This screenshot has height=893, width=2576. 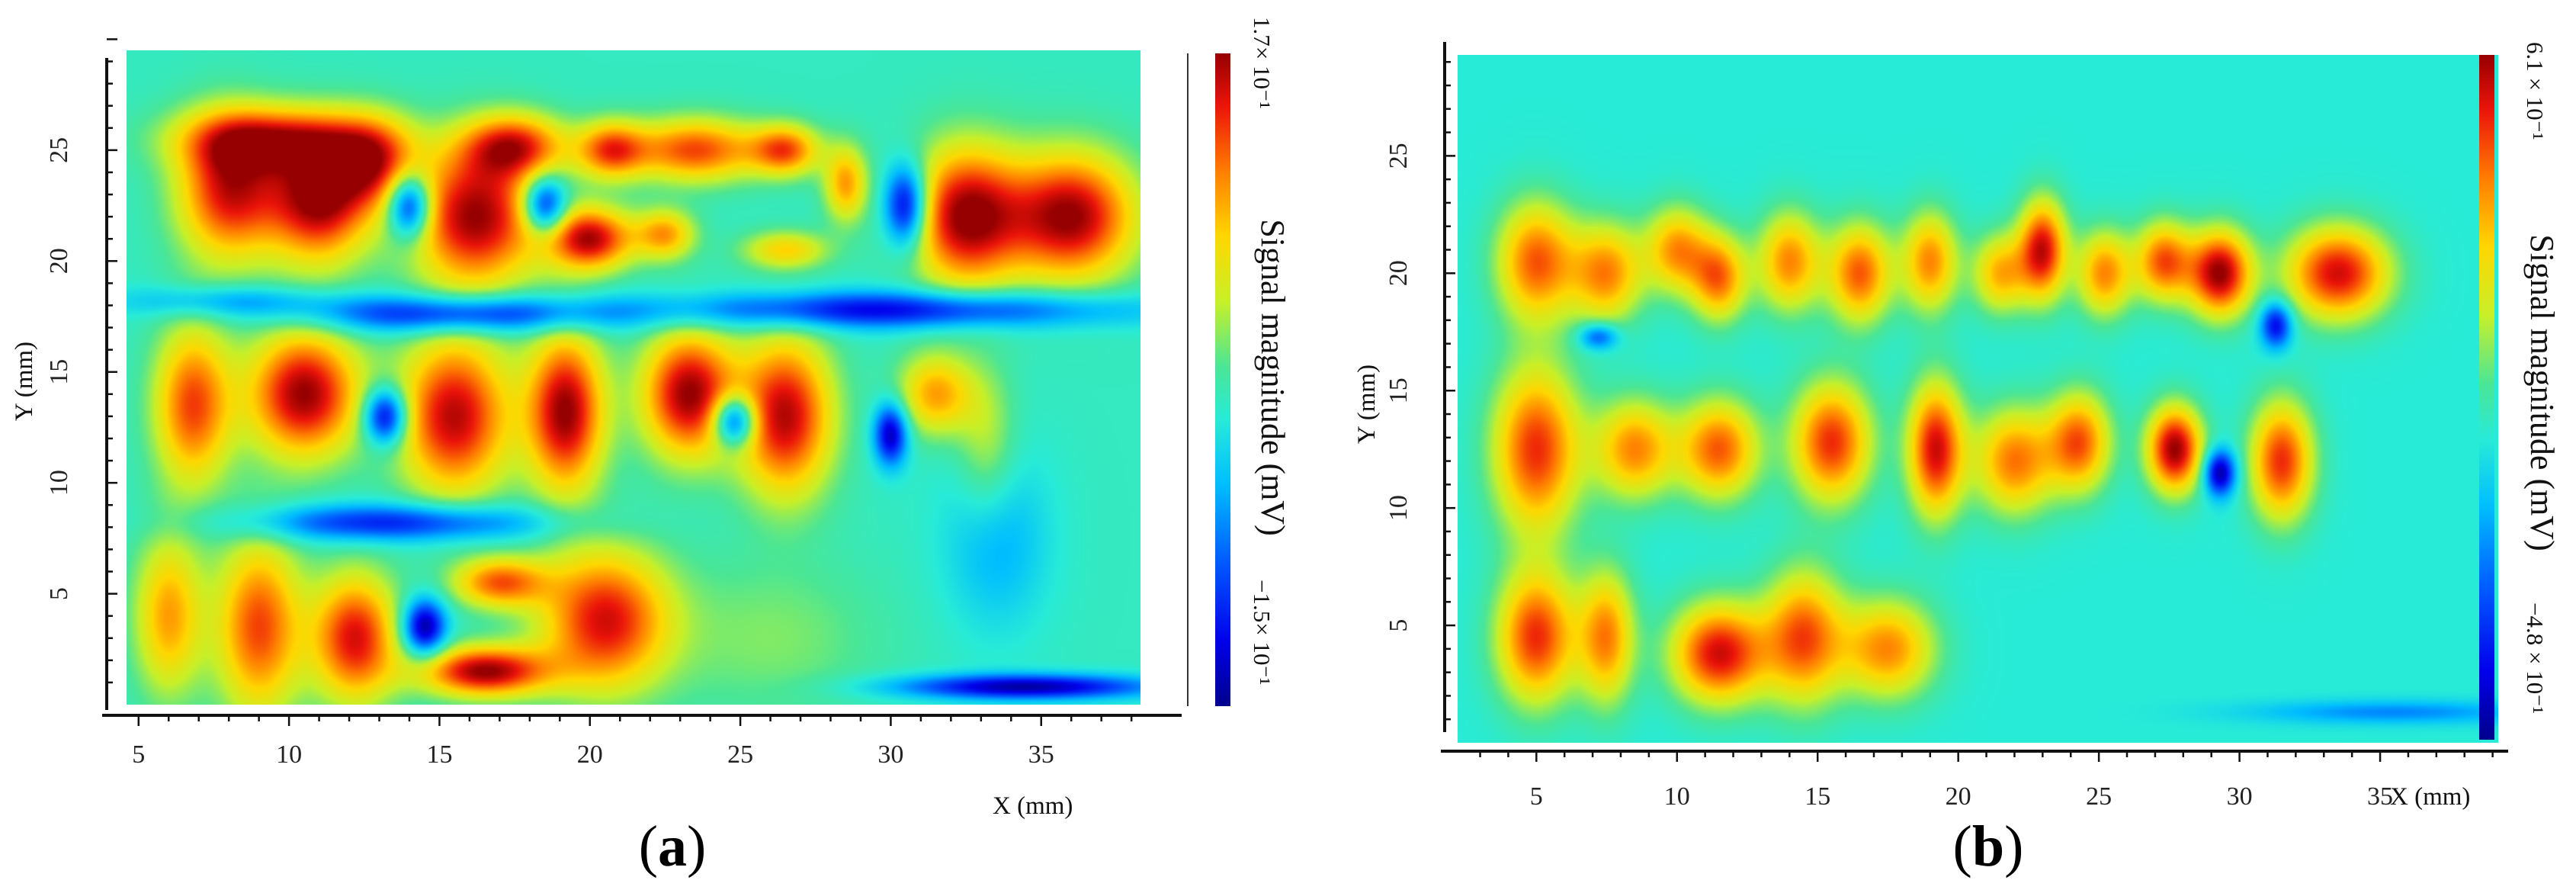 I want to click on colorbar-max-label: 6.1 × 10⁻¹, so click(x=2535, y=91).